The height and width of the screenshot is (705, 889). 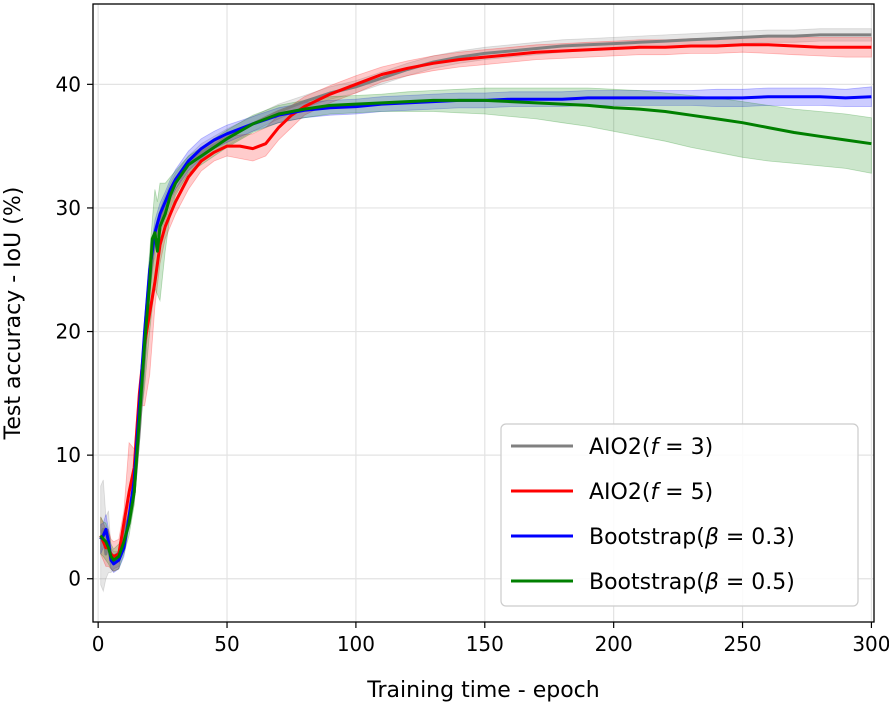 I want to click on y-tick-label: 40, so click(x=68, y=84).